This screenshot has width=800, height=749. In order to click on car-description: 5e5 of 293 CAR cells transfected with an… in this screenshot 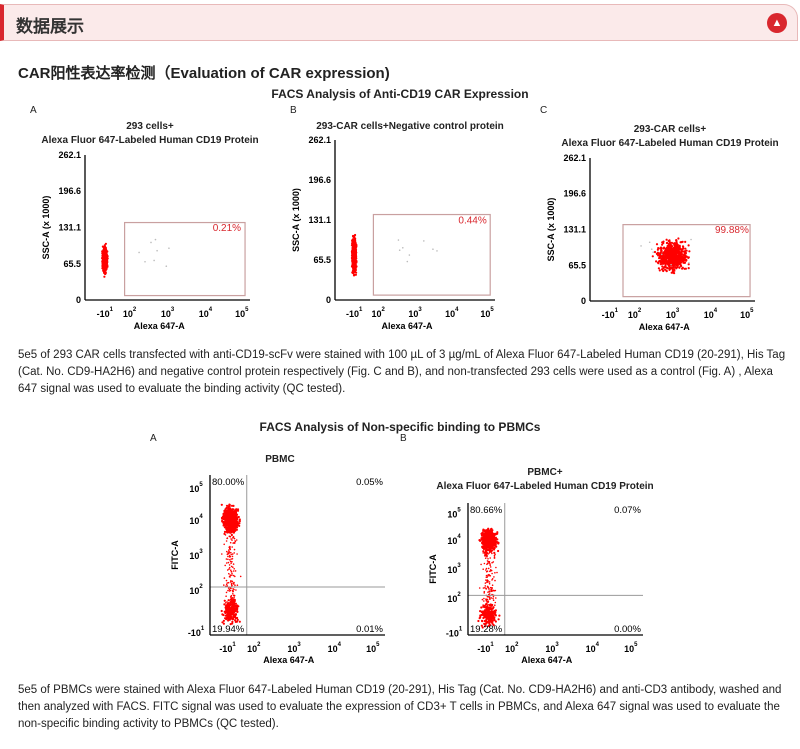, I will do `click(402, 372)`.